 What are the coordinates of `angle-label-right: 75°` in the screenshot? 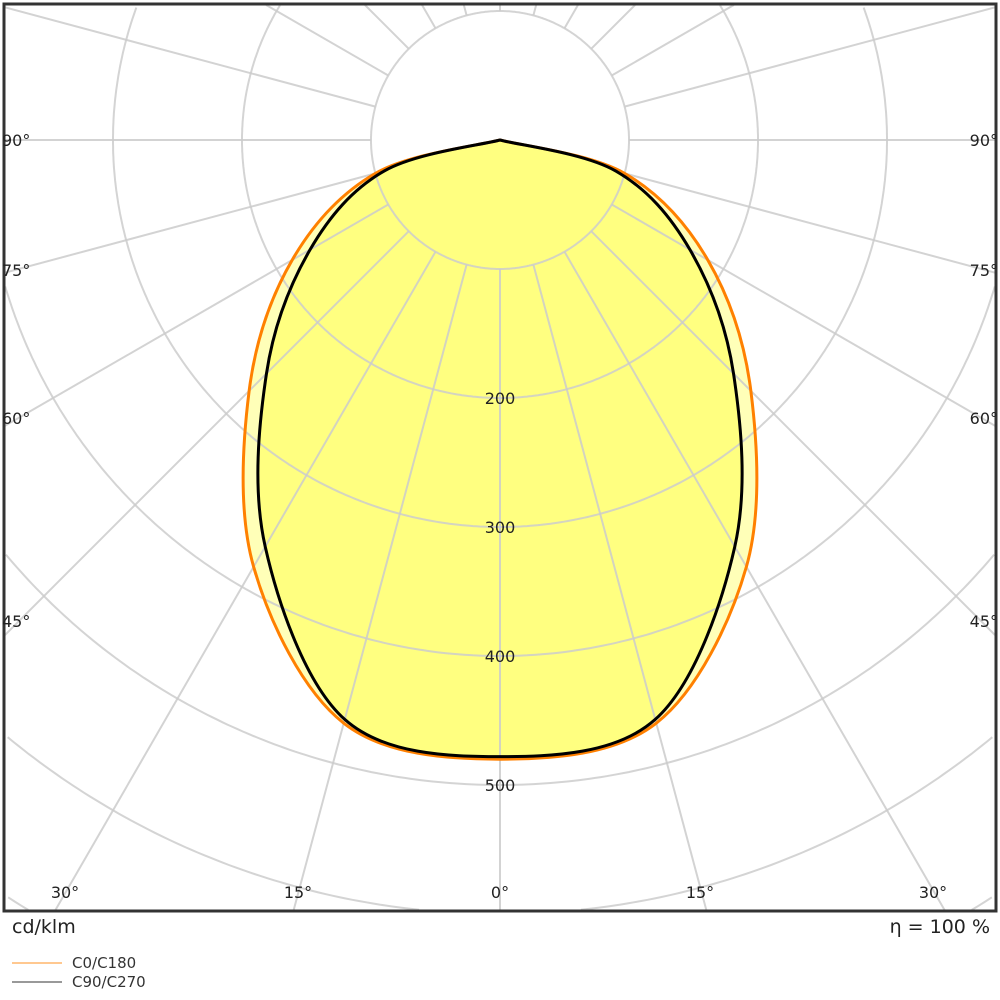 It's located at (984, 270).